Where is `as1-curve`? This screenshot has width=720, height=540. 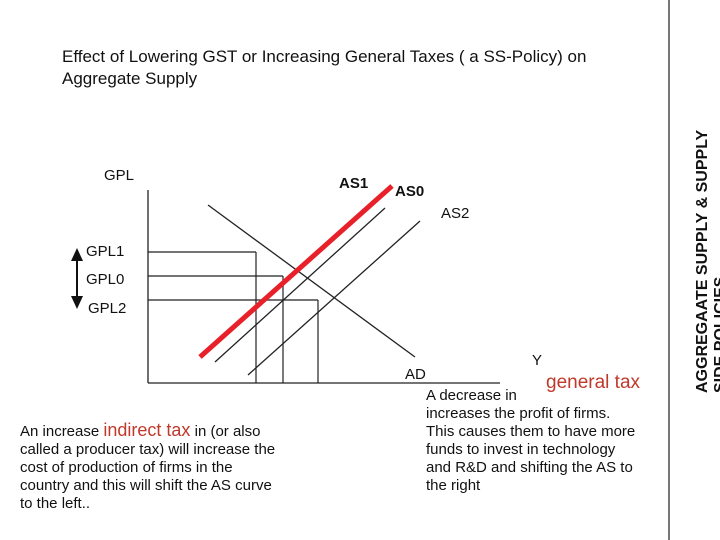 as1-curve is located at coordinates (296, 271).